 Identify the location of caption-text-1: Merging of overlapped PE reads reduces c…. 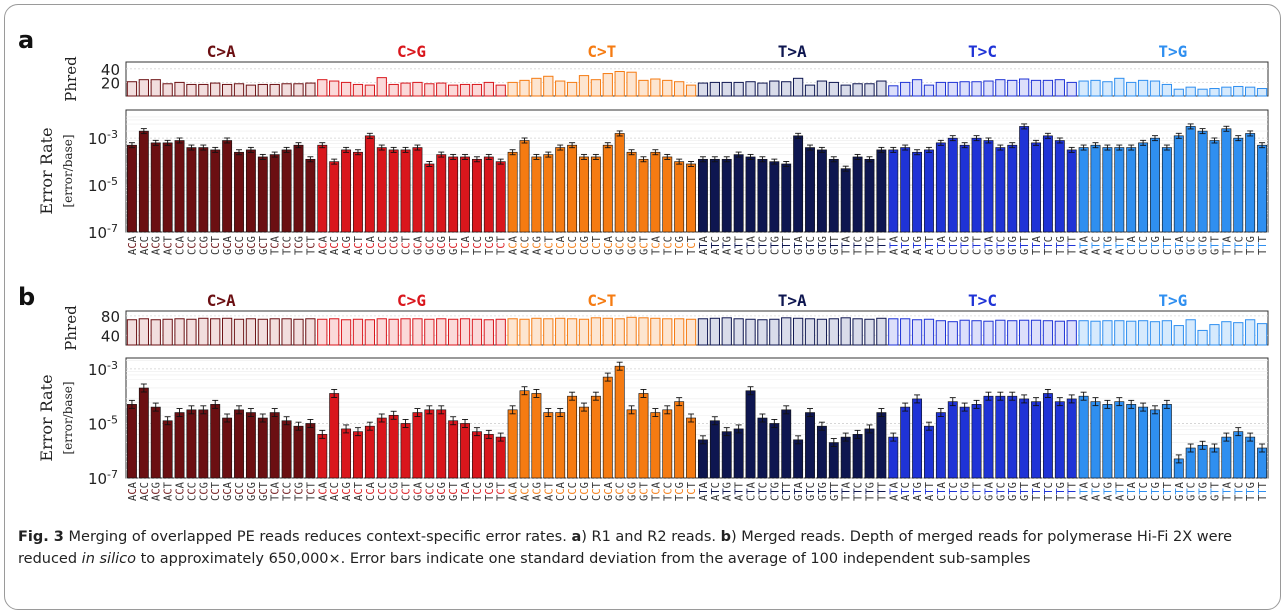
(317, 537).